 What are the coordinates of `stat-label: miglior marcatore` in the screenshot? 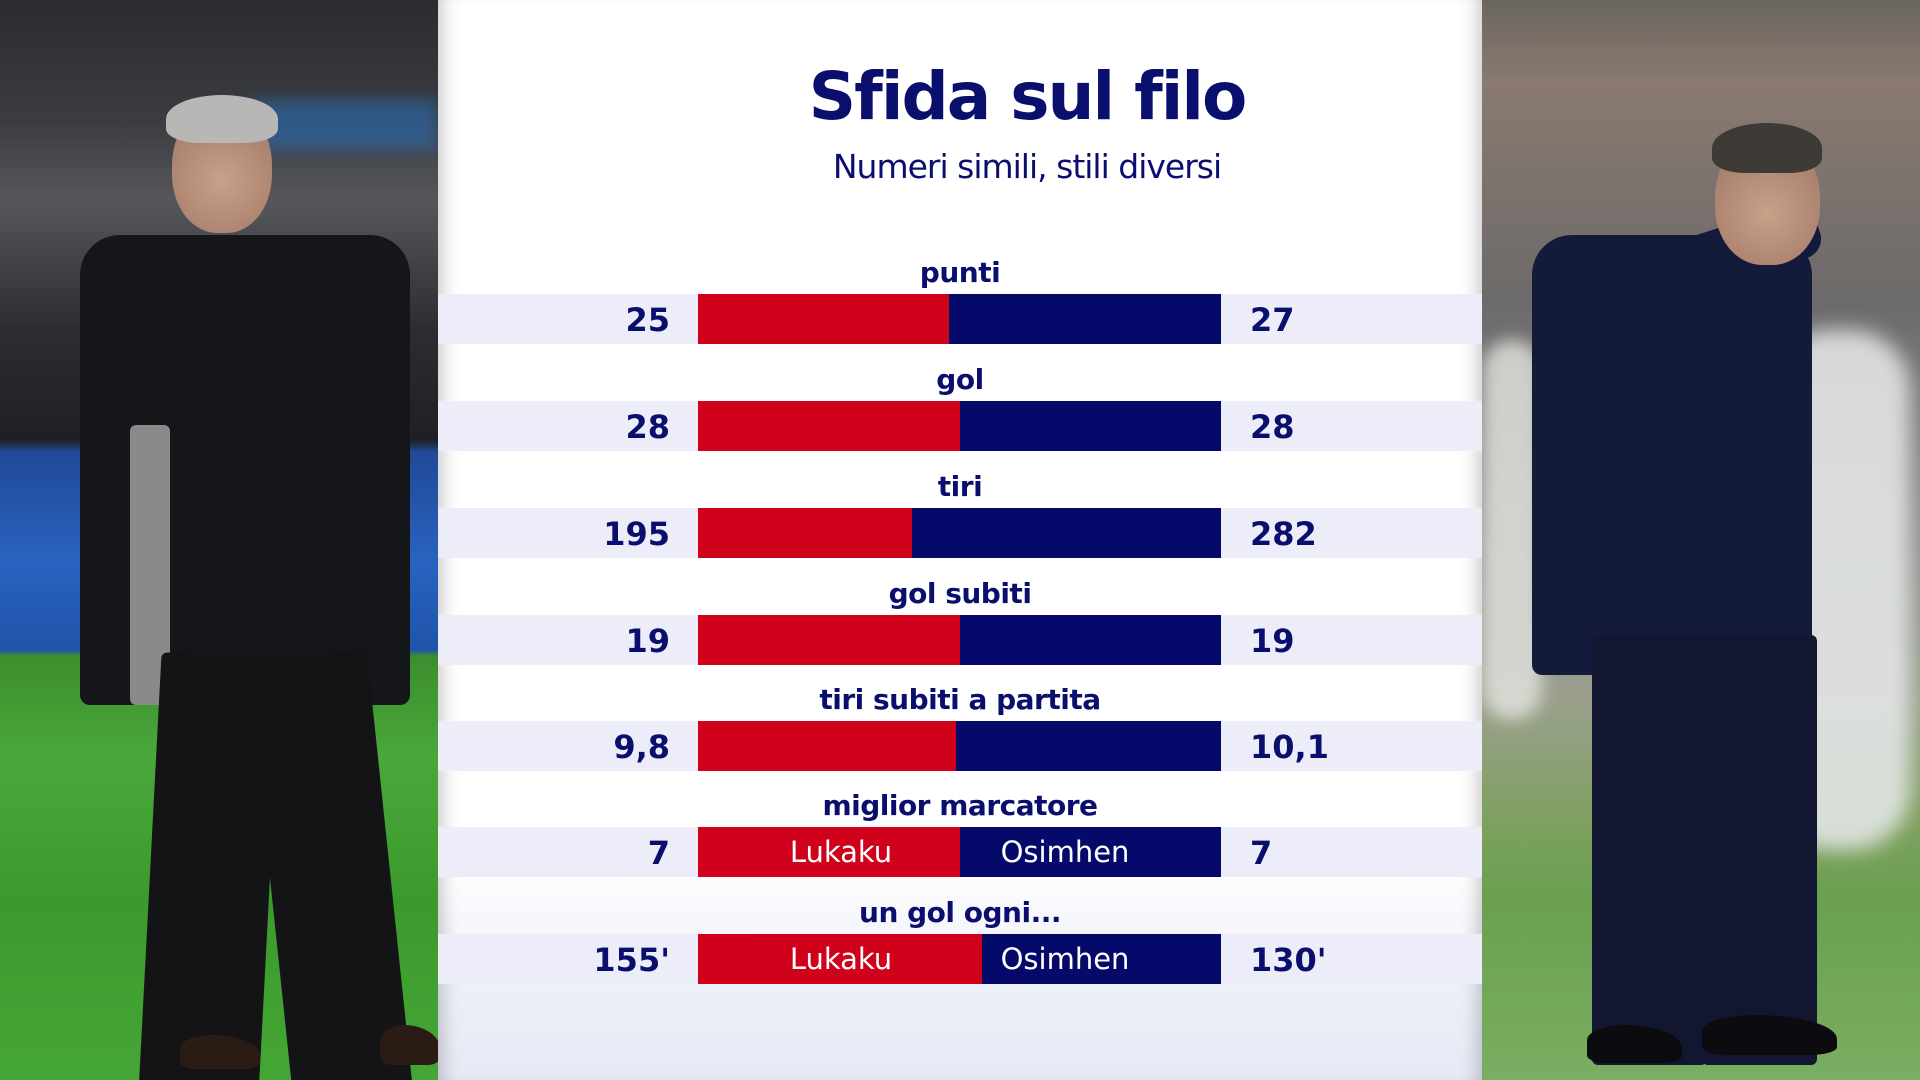 It's located at (960, 805).